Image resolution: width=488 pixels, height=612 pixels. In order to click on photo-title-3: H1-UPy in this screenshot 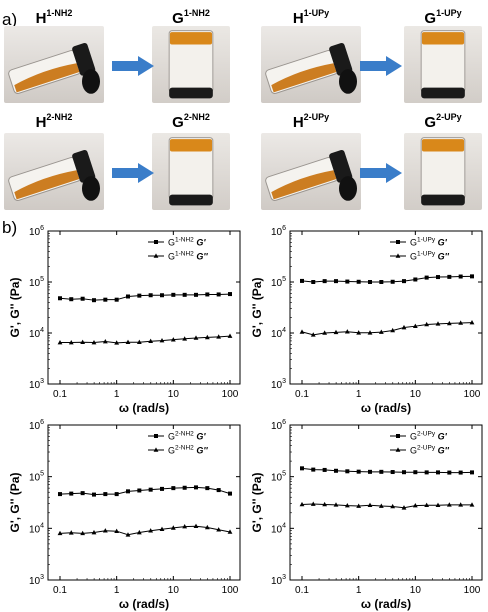, I will do `click(311, 17)`.